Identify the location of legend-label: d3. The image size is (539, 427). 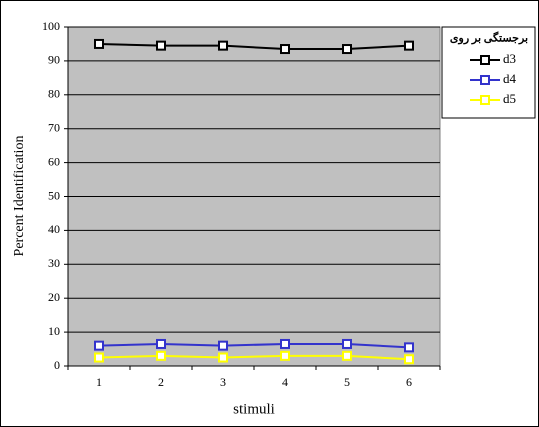
(509, 58).